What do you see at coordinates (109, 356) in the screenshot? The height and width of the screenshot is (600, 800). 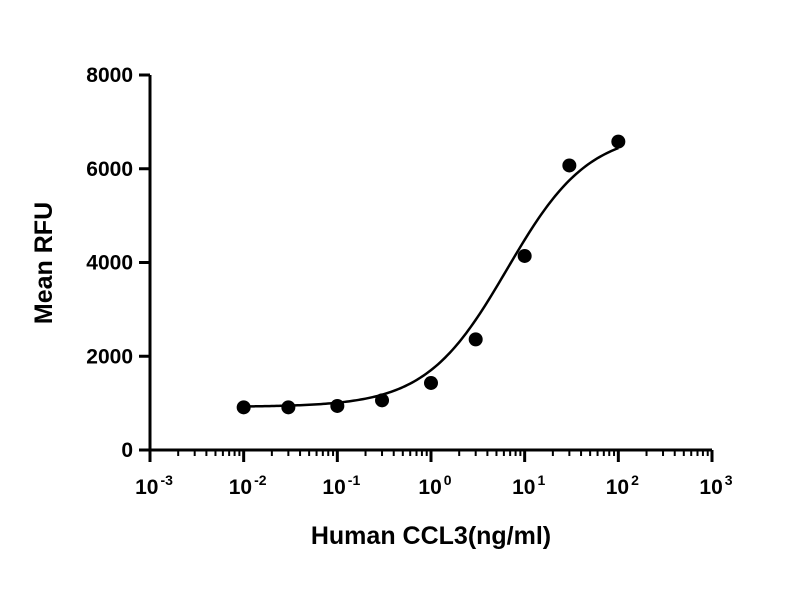 I see `y-tick-label: 2000` at bounding box center [109, 356].